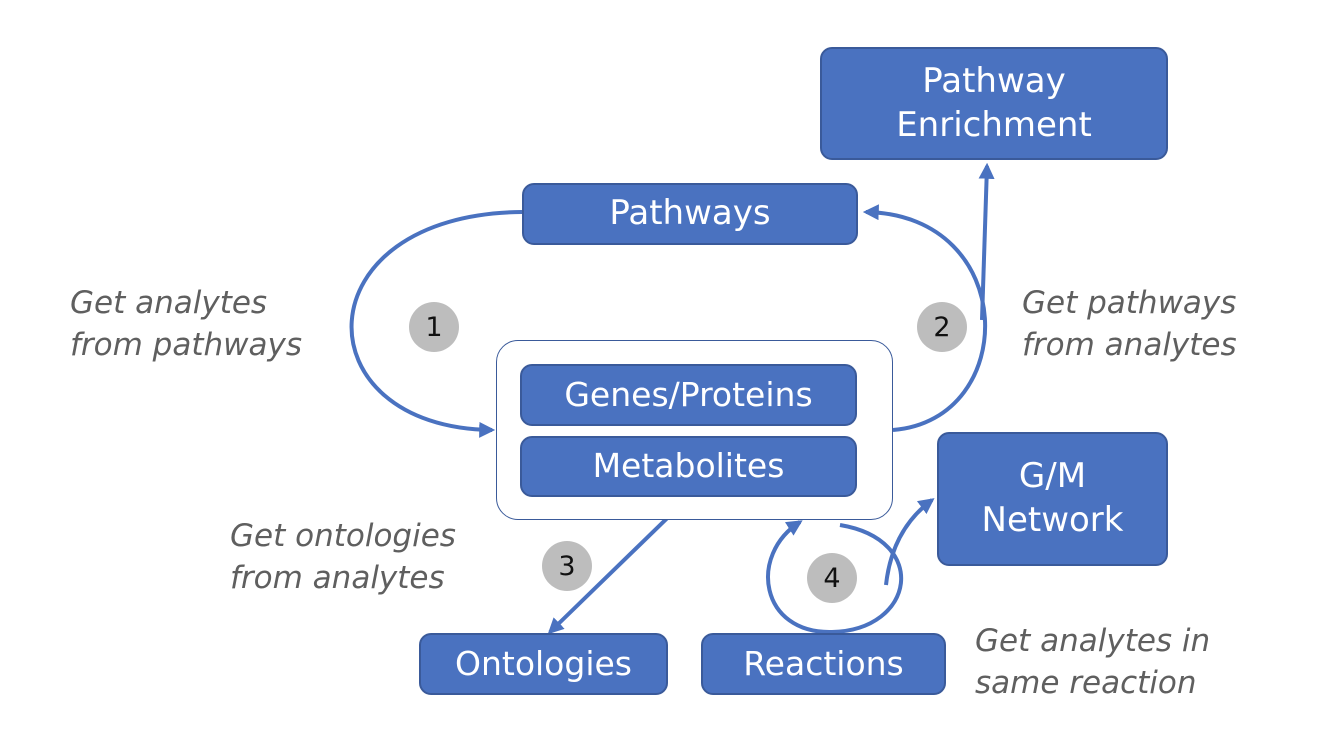 Image resolution: width=1338 pixels, height=750 pixels. What do you see at coordinates (1052, 499) in the screenshot?
I see `gm-network-box: G/M Network` at bounding box center [1052, 499].